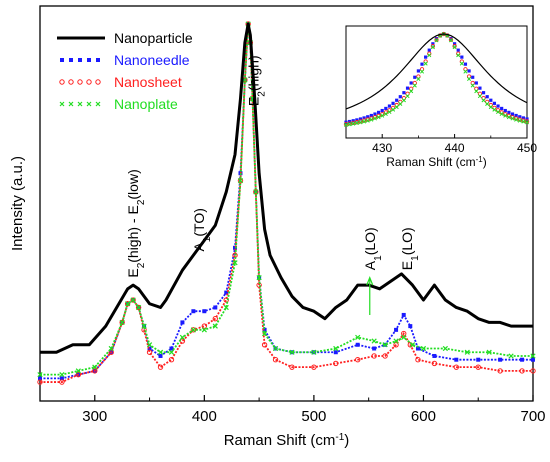  Describe the element at coordinates (136, 223) in the screenshot. I see `annotation-1: E2(high) - E2(low)` at that location.